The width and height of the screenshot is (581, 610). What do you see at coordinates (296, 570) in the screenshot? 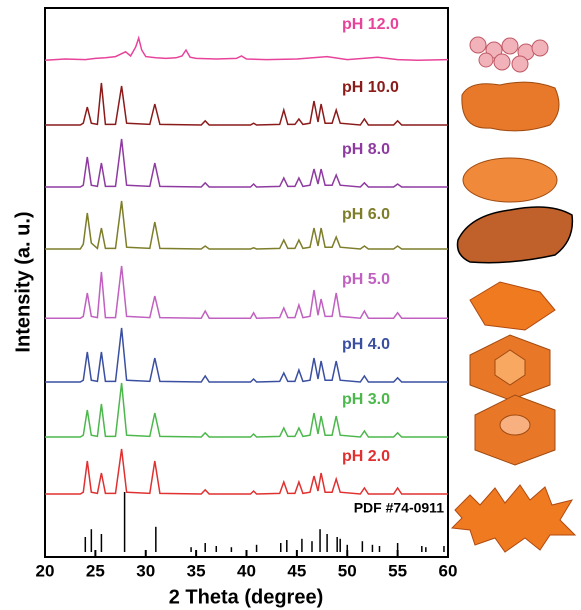
I see `x-tick-label: 45` at bounding box center [296, 570].